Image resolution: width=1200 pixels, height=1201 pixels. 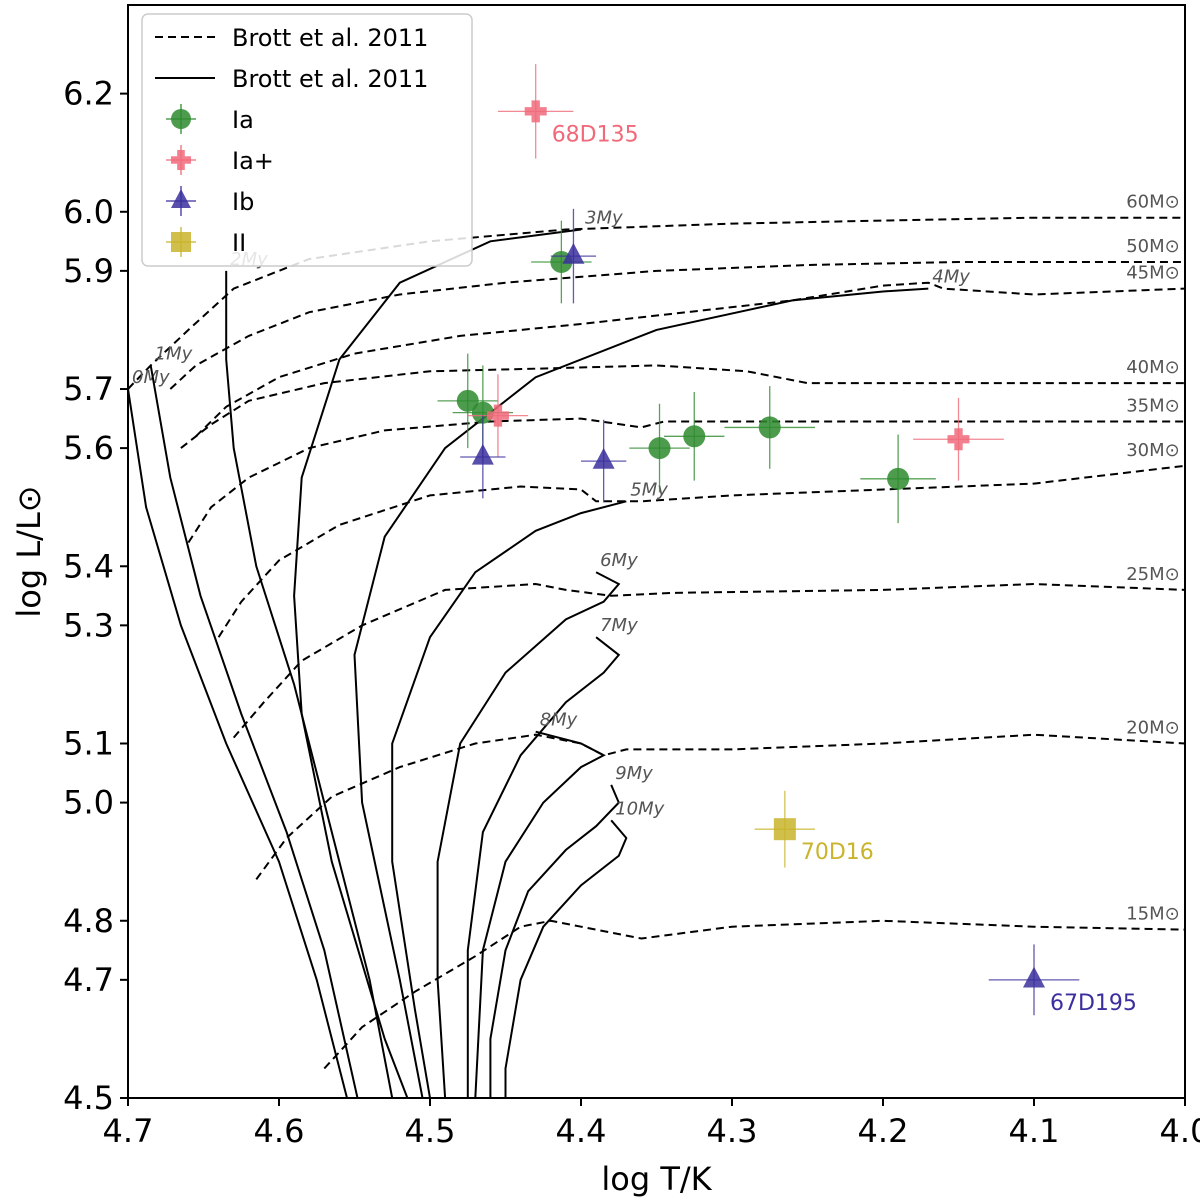 I want to click on isochrone-7My, so click(x=543, y=867).